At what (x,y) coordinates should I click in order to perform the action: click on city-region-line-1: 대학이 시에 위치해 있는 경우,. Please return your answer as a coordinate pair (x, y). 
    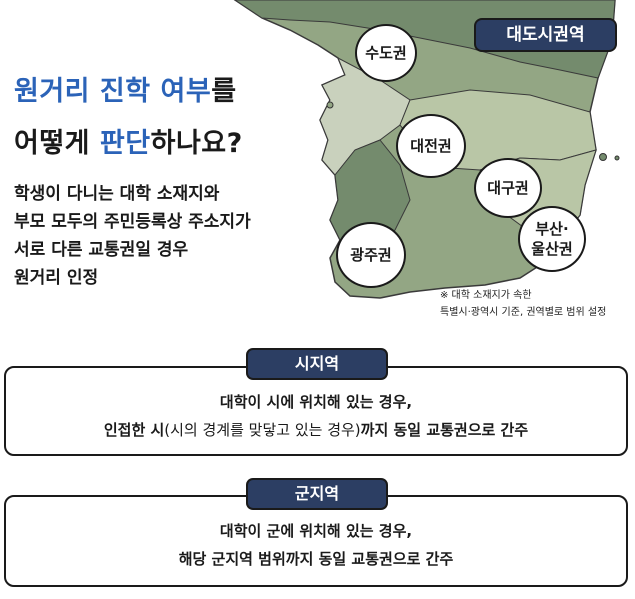
    Looking at the image, I should click on (316, 402).